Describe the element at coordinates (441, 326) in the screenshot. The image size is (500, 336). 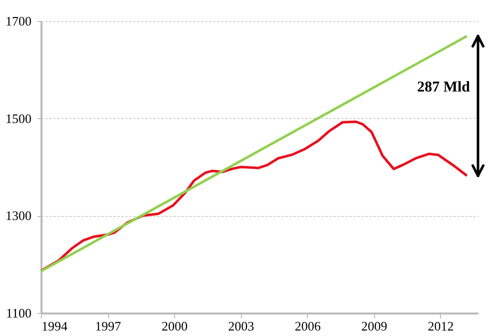
I see `x-tick-label: 2012` at that location.